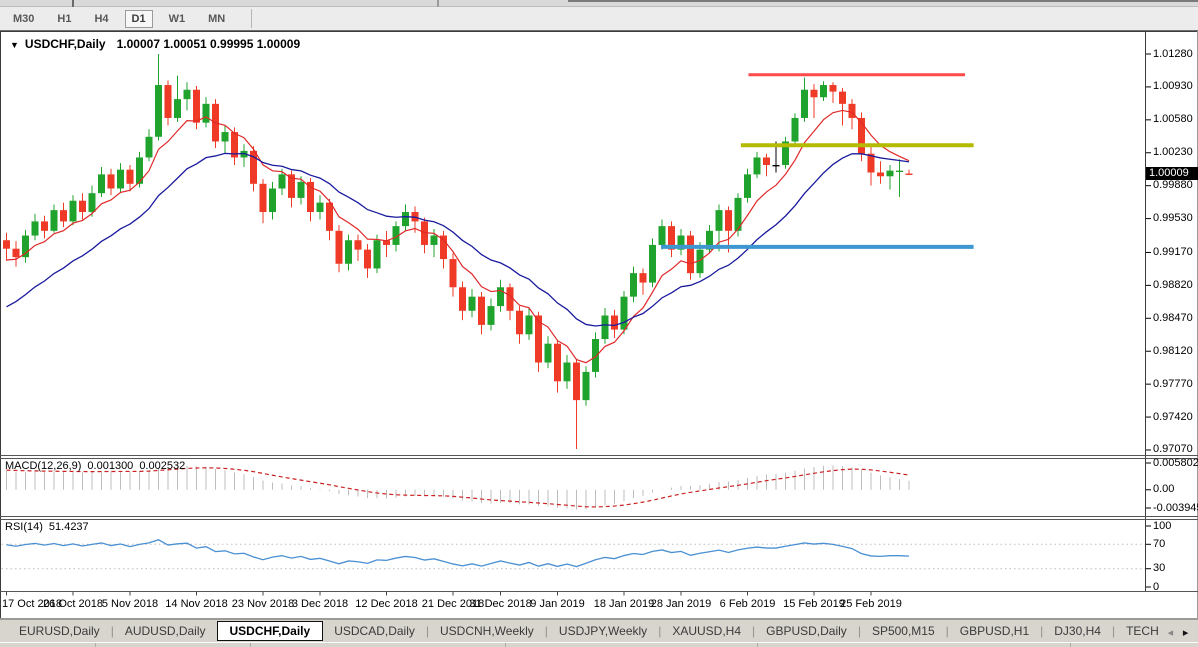 The height and width of the screenshot is (647, 1198). Describe the element at coordinates (806, 631) in the screenshot. I see `chart-tab-gbpusd-daily: GBPUSD,Daily` at that location.